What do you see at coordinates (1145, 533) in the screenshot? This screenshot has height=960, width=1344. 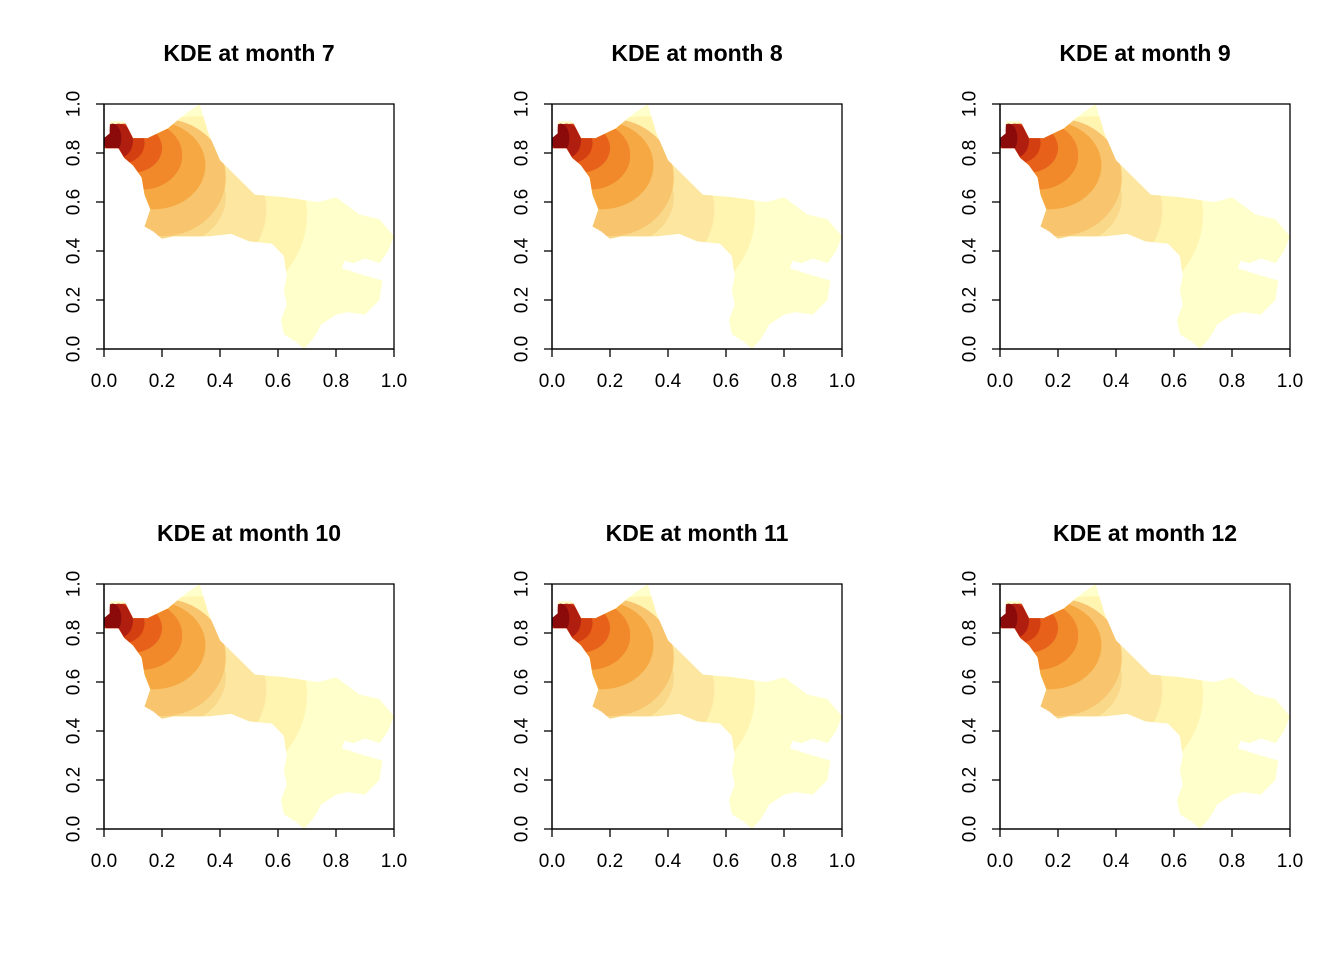 I see `panel-title: KDE at month 12` at bounding box center [1145, 533].